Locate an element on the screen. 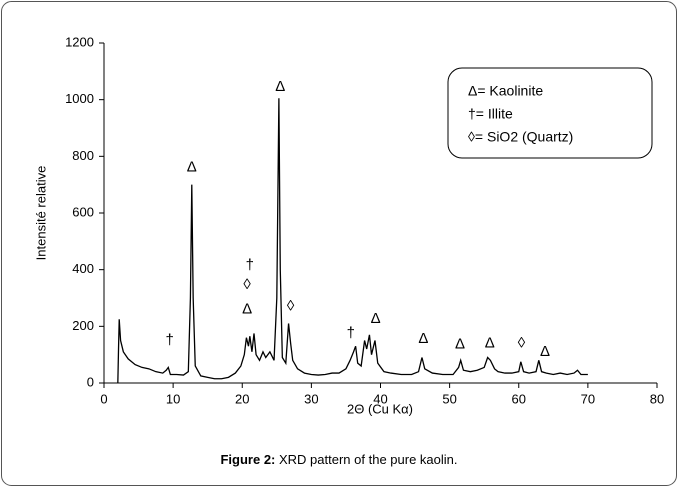 Image resolution: width=678 pixels, height=487 pixels. y-axis-label: Intensité relative is located at coordinates (40, 213).